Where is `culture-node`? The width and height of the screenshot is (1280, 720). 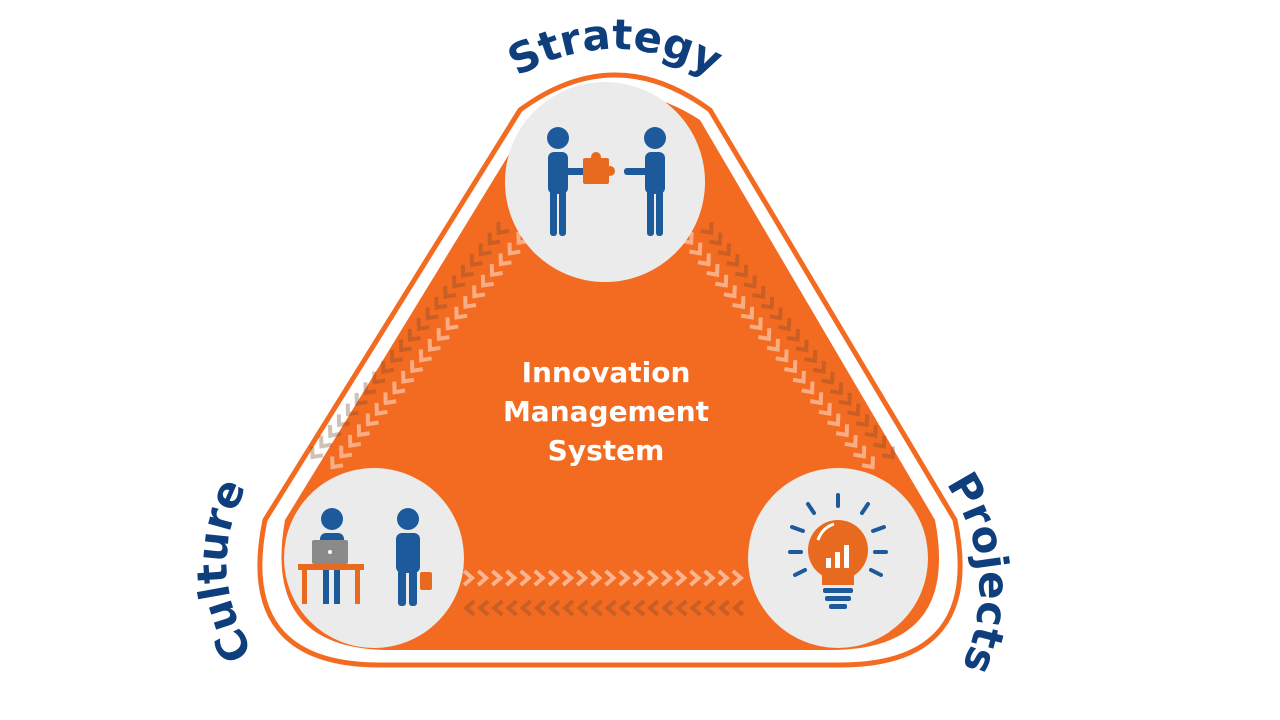
culture-node is located at coordinates (374, 558).